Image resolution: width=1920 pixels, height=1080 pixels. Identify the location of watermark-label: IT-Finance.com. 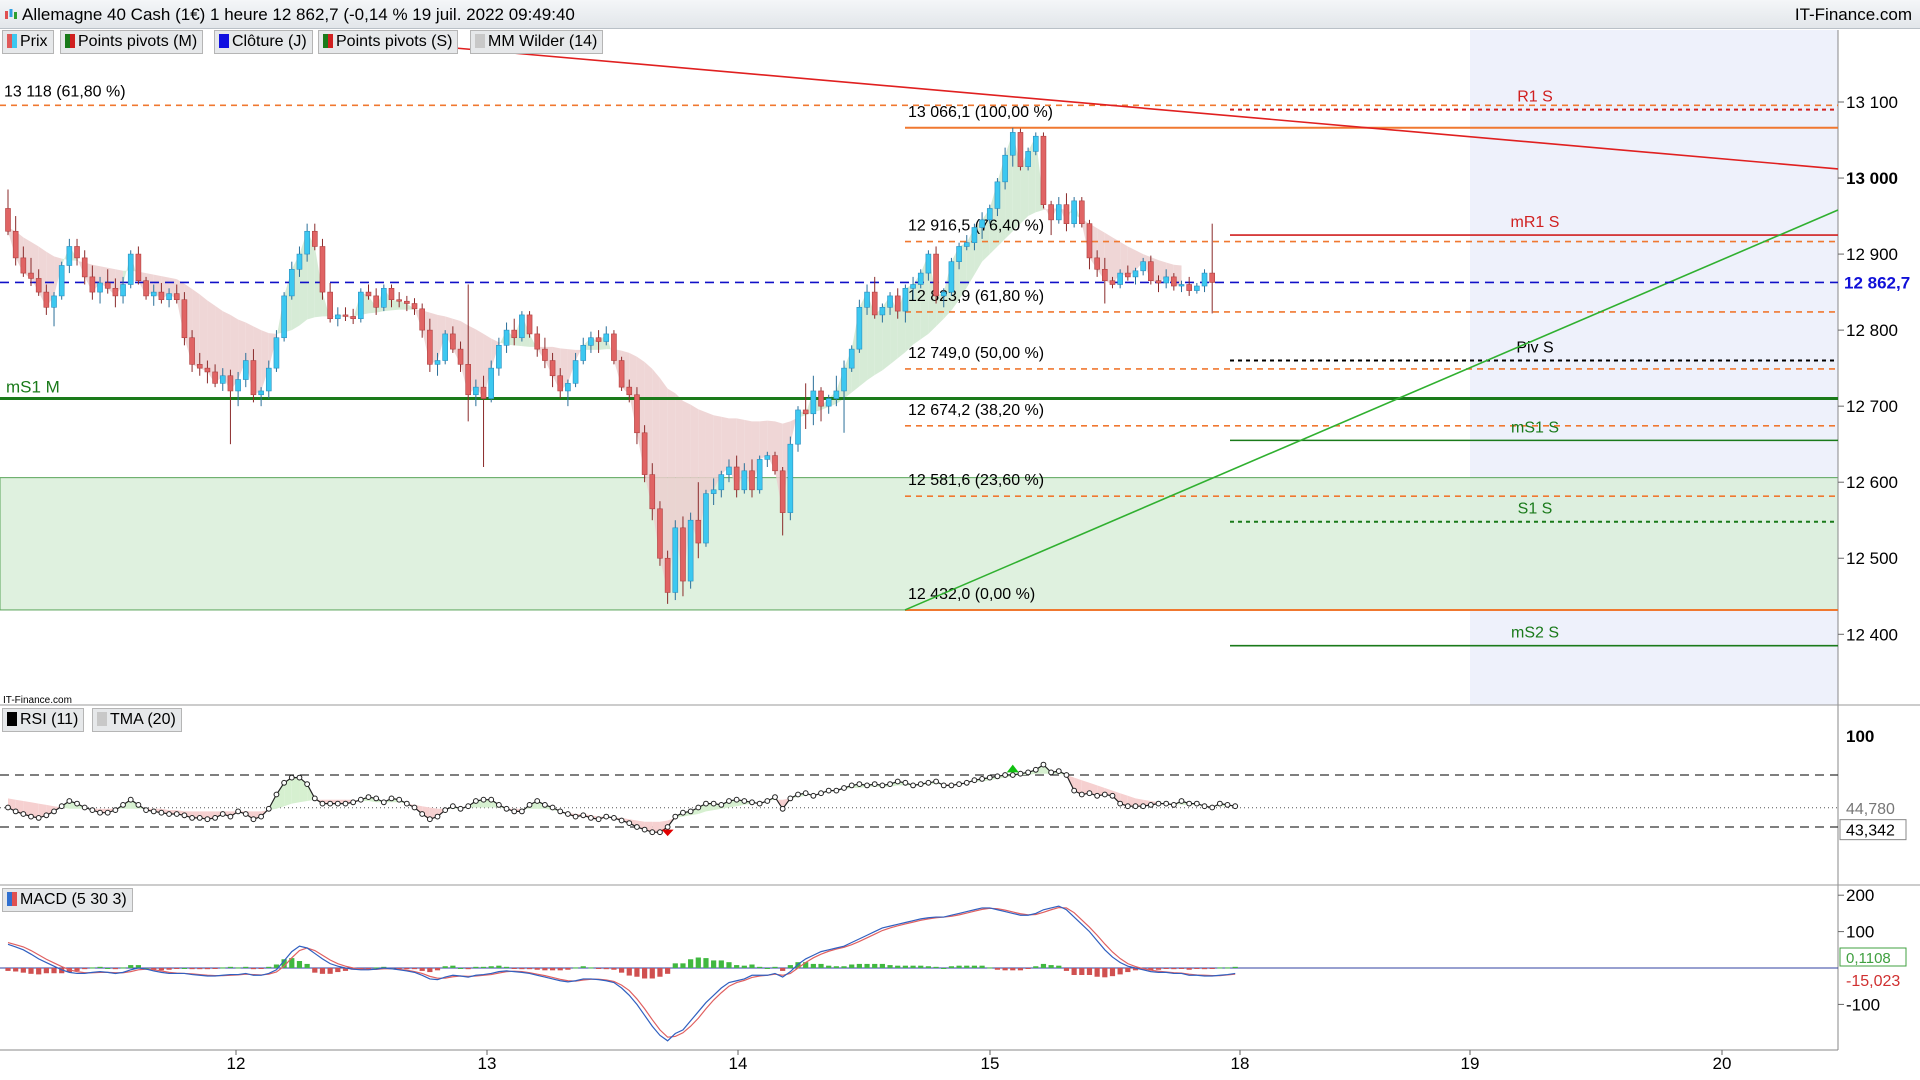
(37, 700).